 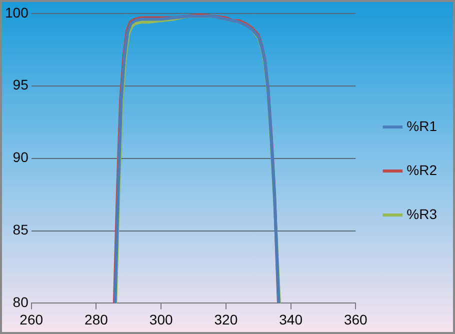 What do you see at coordinates (291, 319) in the screenshot?
I see `x-tick-label: 340` at bounding box center [291, 319].